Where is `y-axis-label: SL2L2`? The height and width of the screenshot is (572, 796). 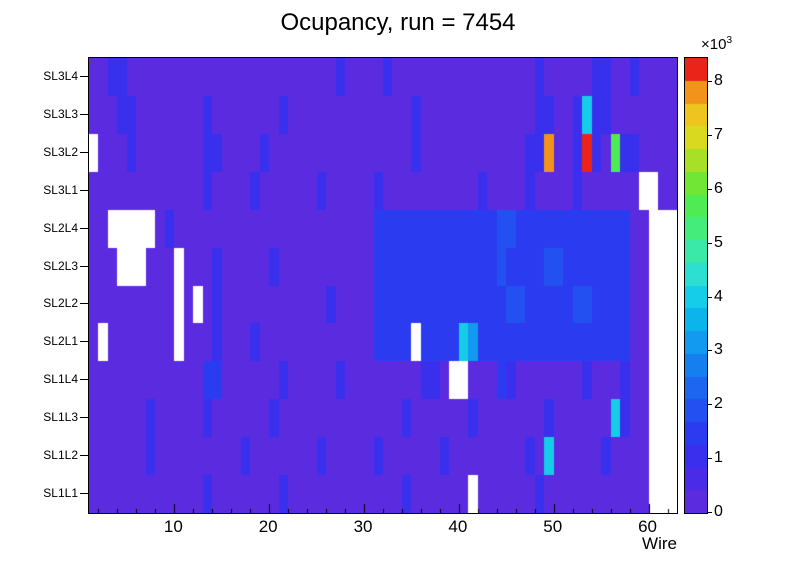
y-axis-label: SL2L2 is located at coordinates (60, 303).